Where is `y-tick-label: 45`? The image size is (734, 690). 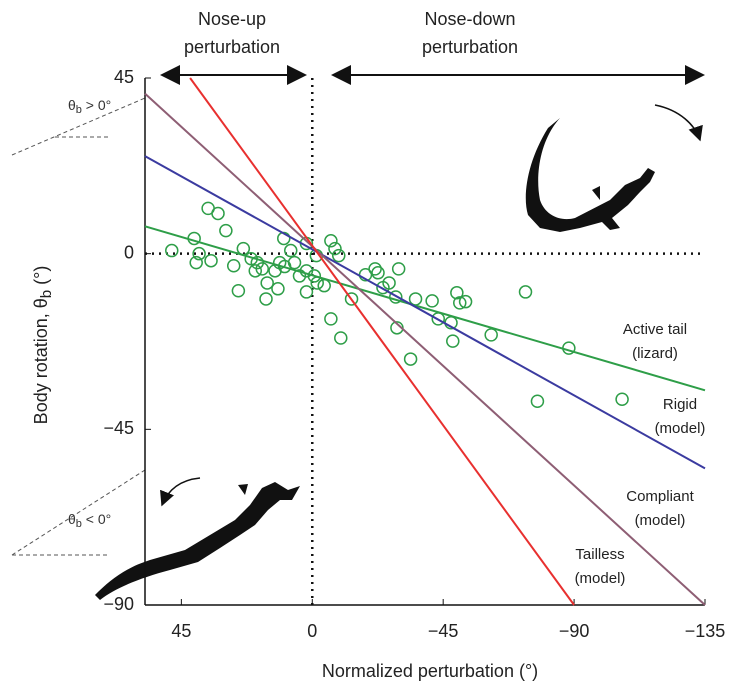
y-tick-label: 45 is located at coordinates (124, 77).